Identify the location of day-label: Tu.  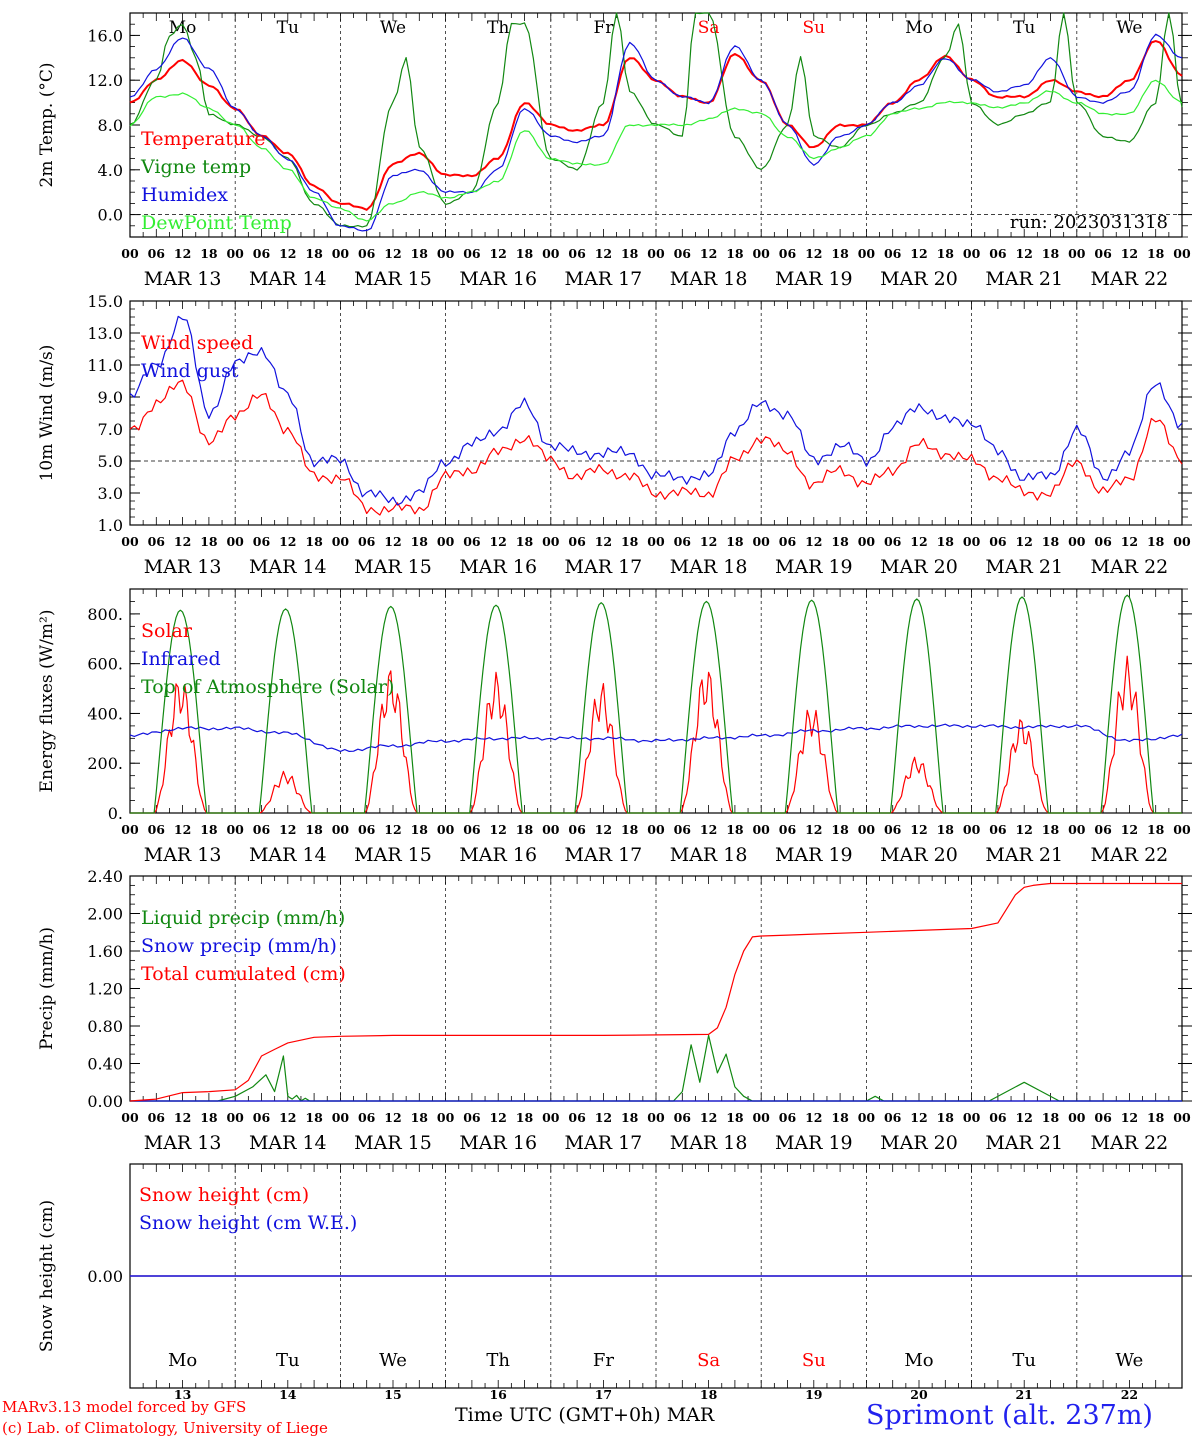
(288, 28).